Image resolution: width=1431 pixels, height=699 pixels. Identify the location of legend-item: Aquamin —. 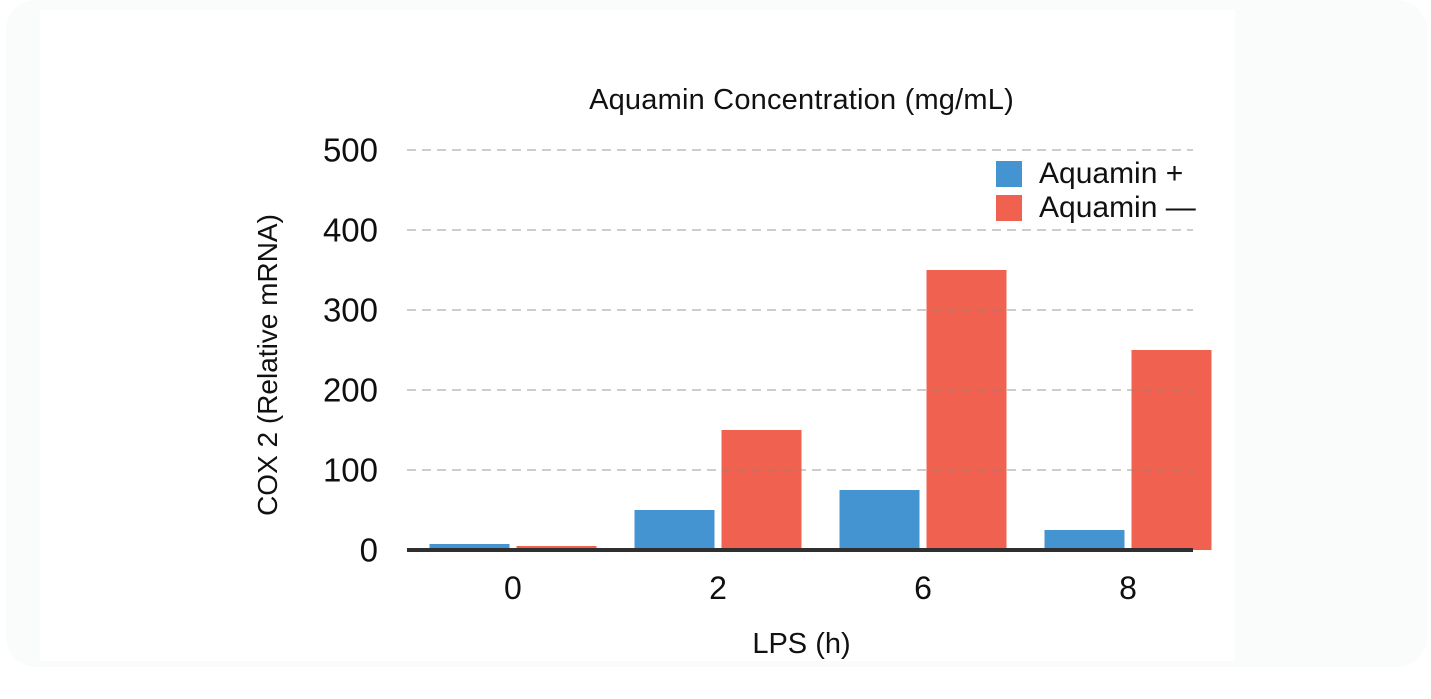
(1096, 207).